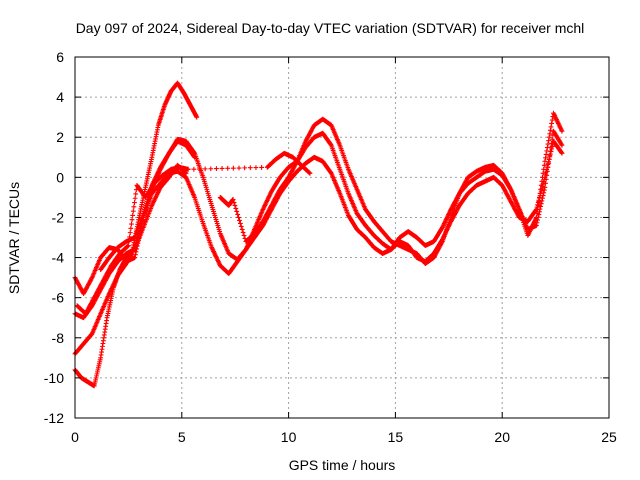  I want to click on x-tick-label: 20, so click(502, 437).